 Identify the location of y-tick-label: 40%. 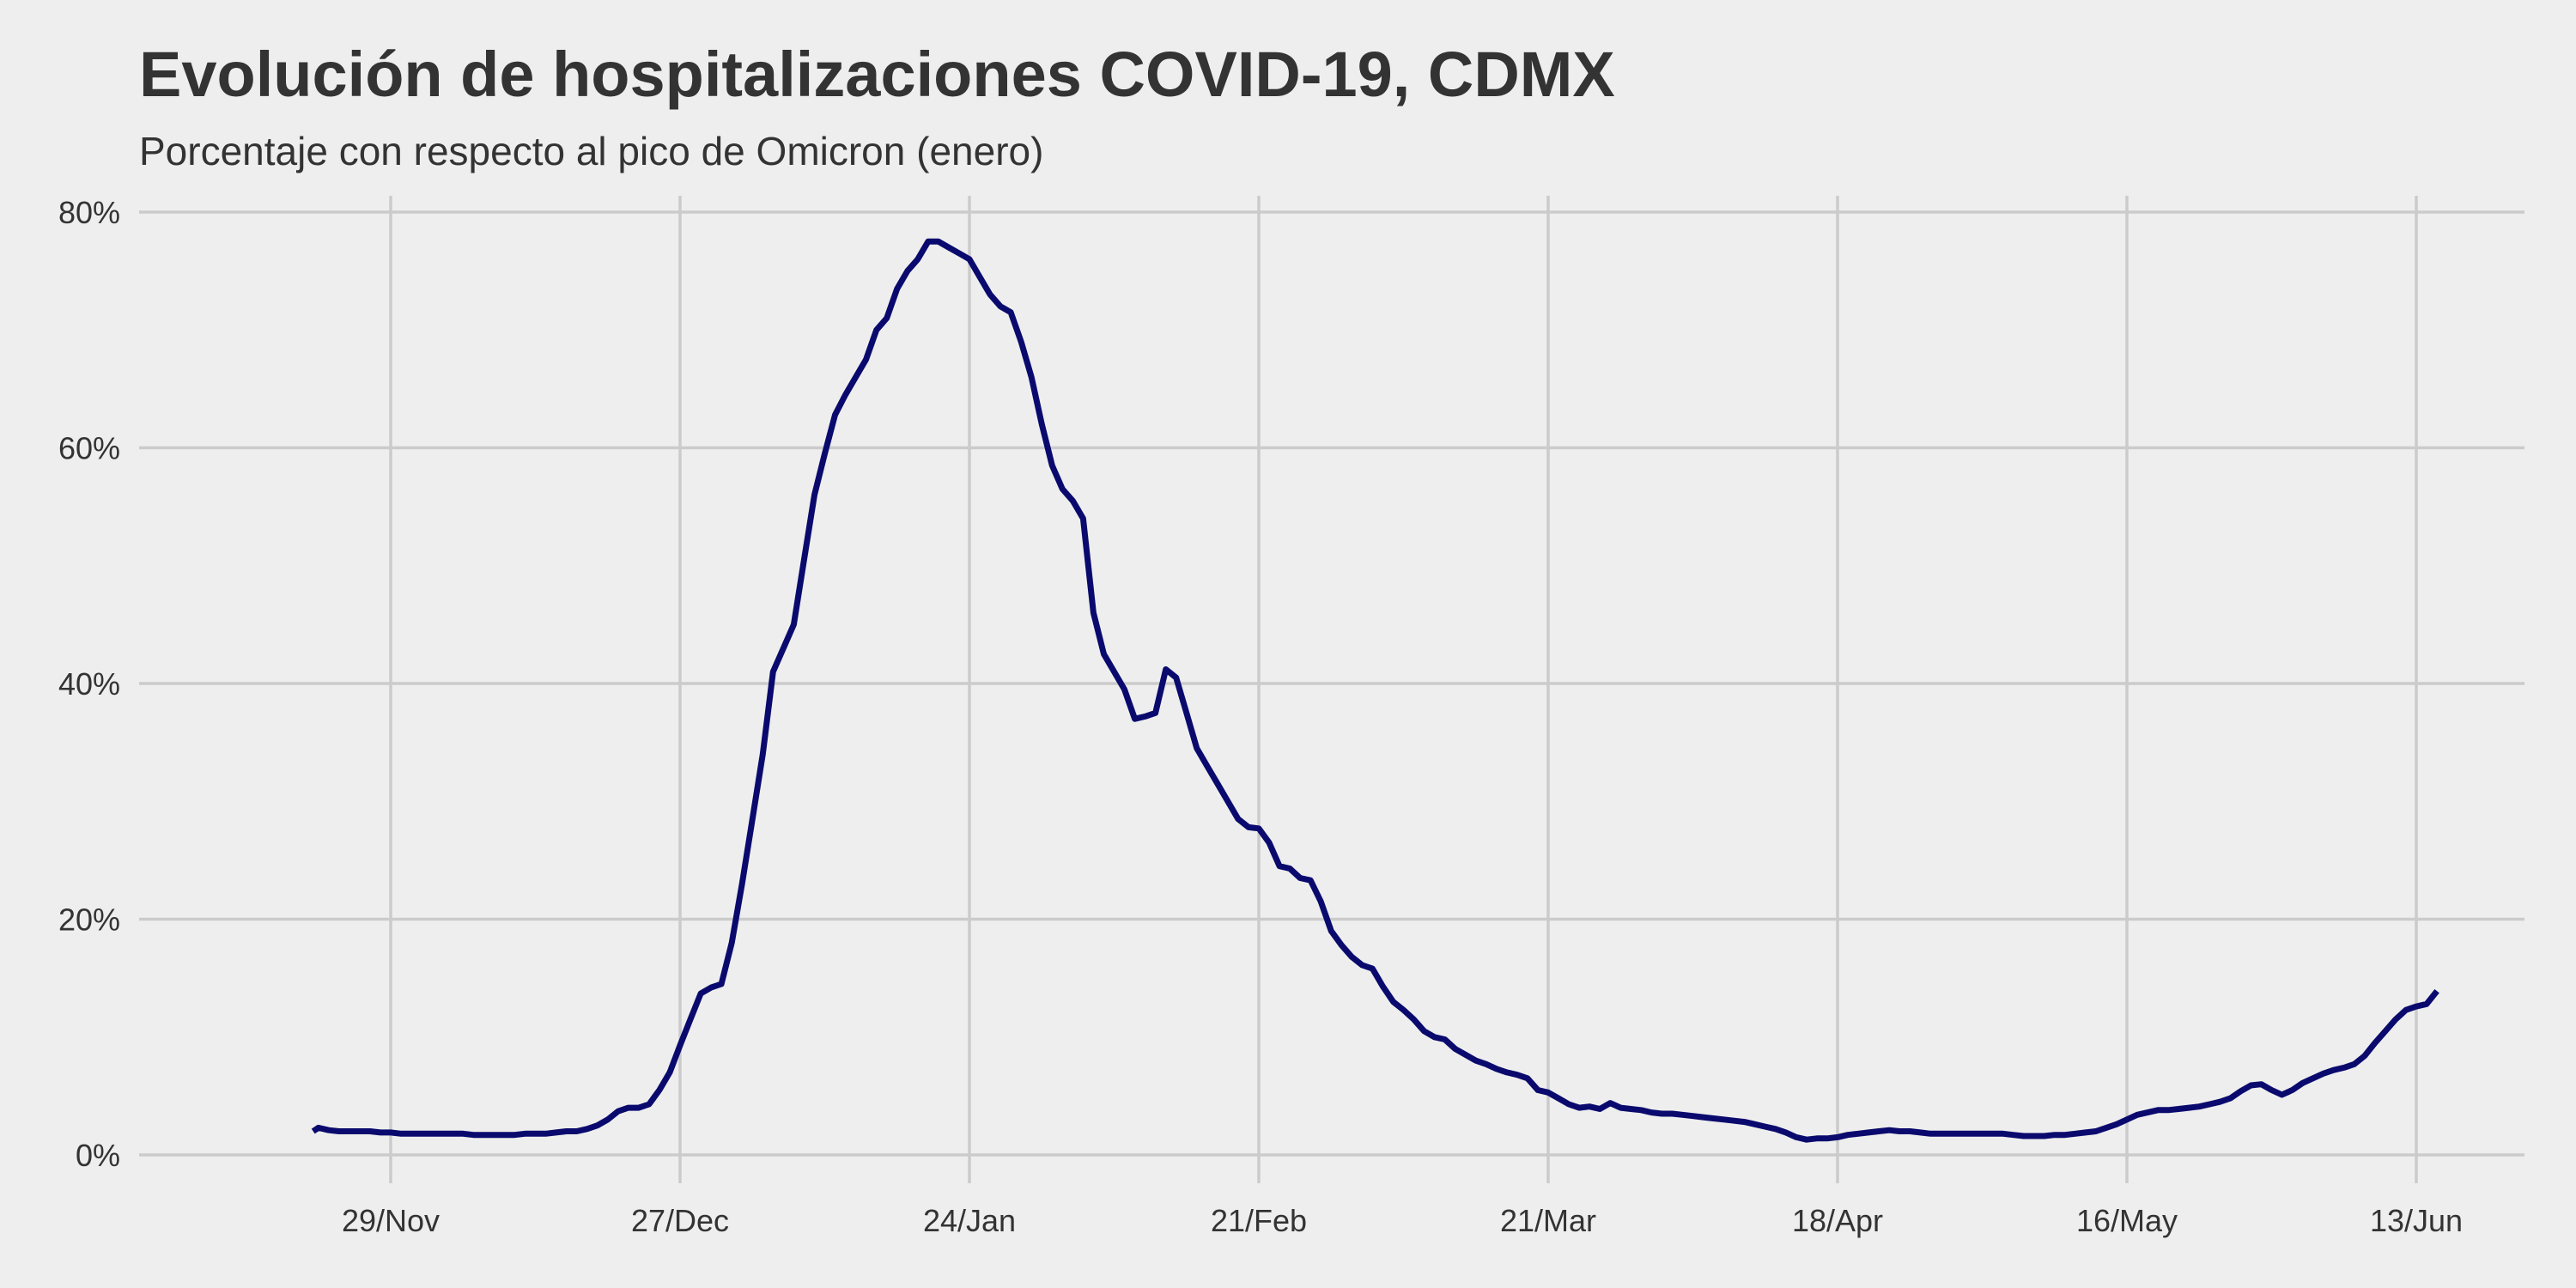
(89, 684).